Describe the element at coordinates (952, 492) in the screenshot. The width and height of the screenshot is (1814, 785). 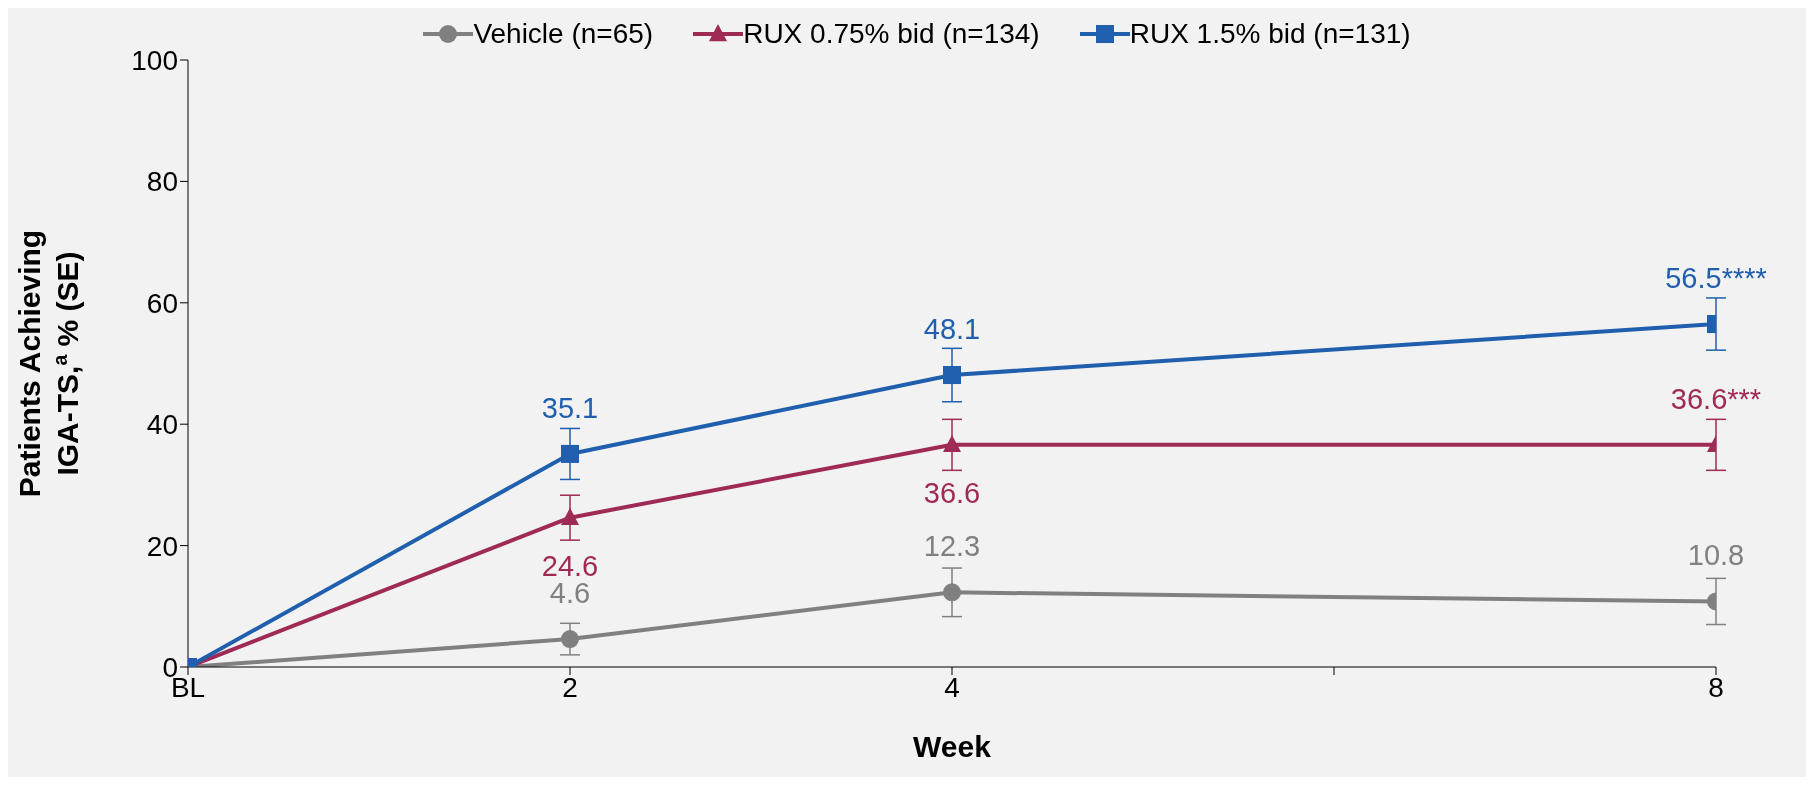
I see `data-label: 36.6` at that location.